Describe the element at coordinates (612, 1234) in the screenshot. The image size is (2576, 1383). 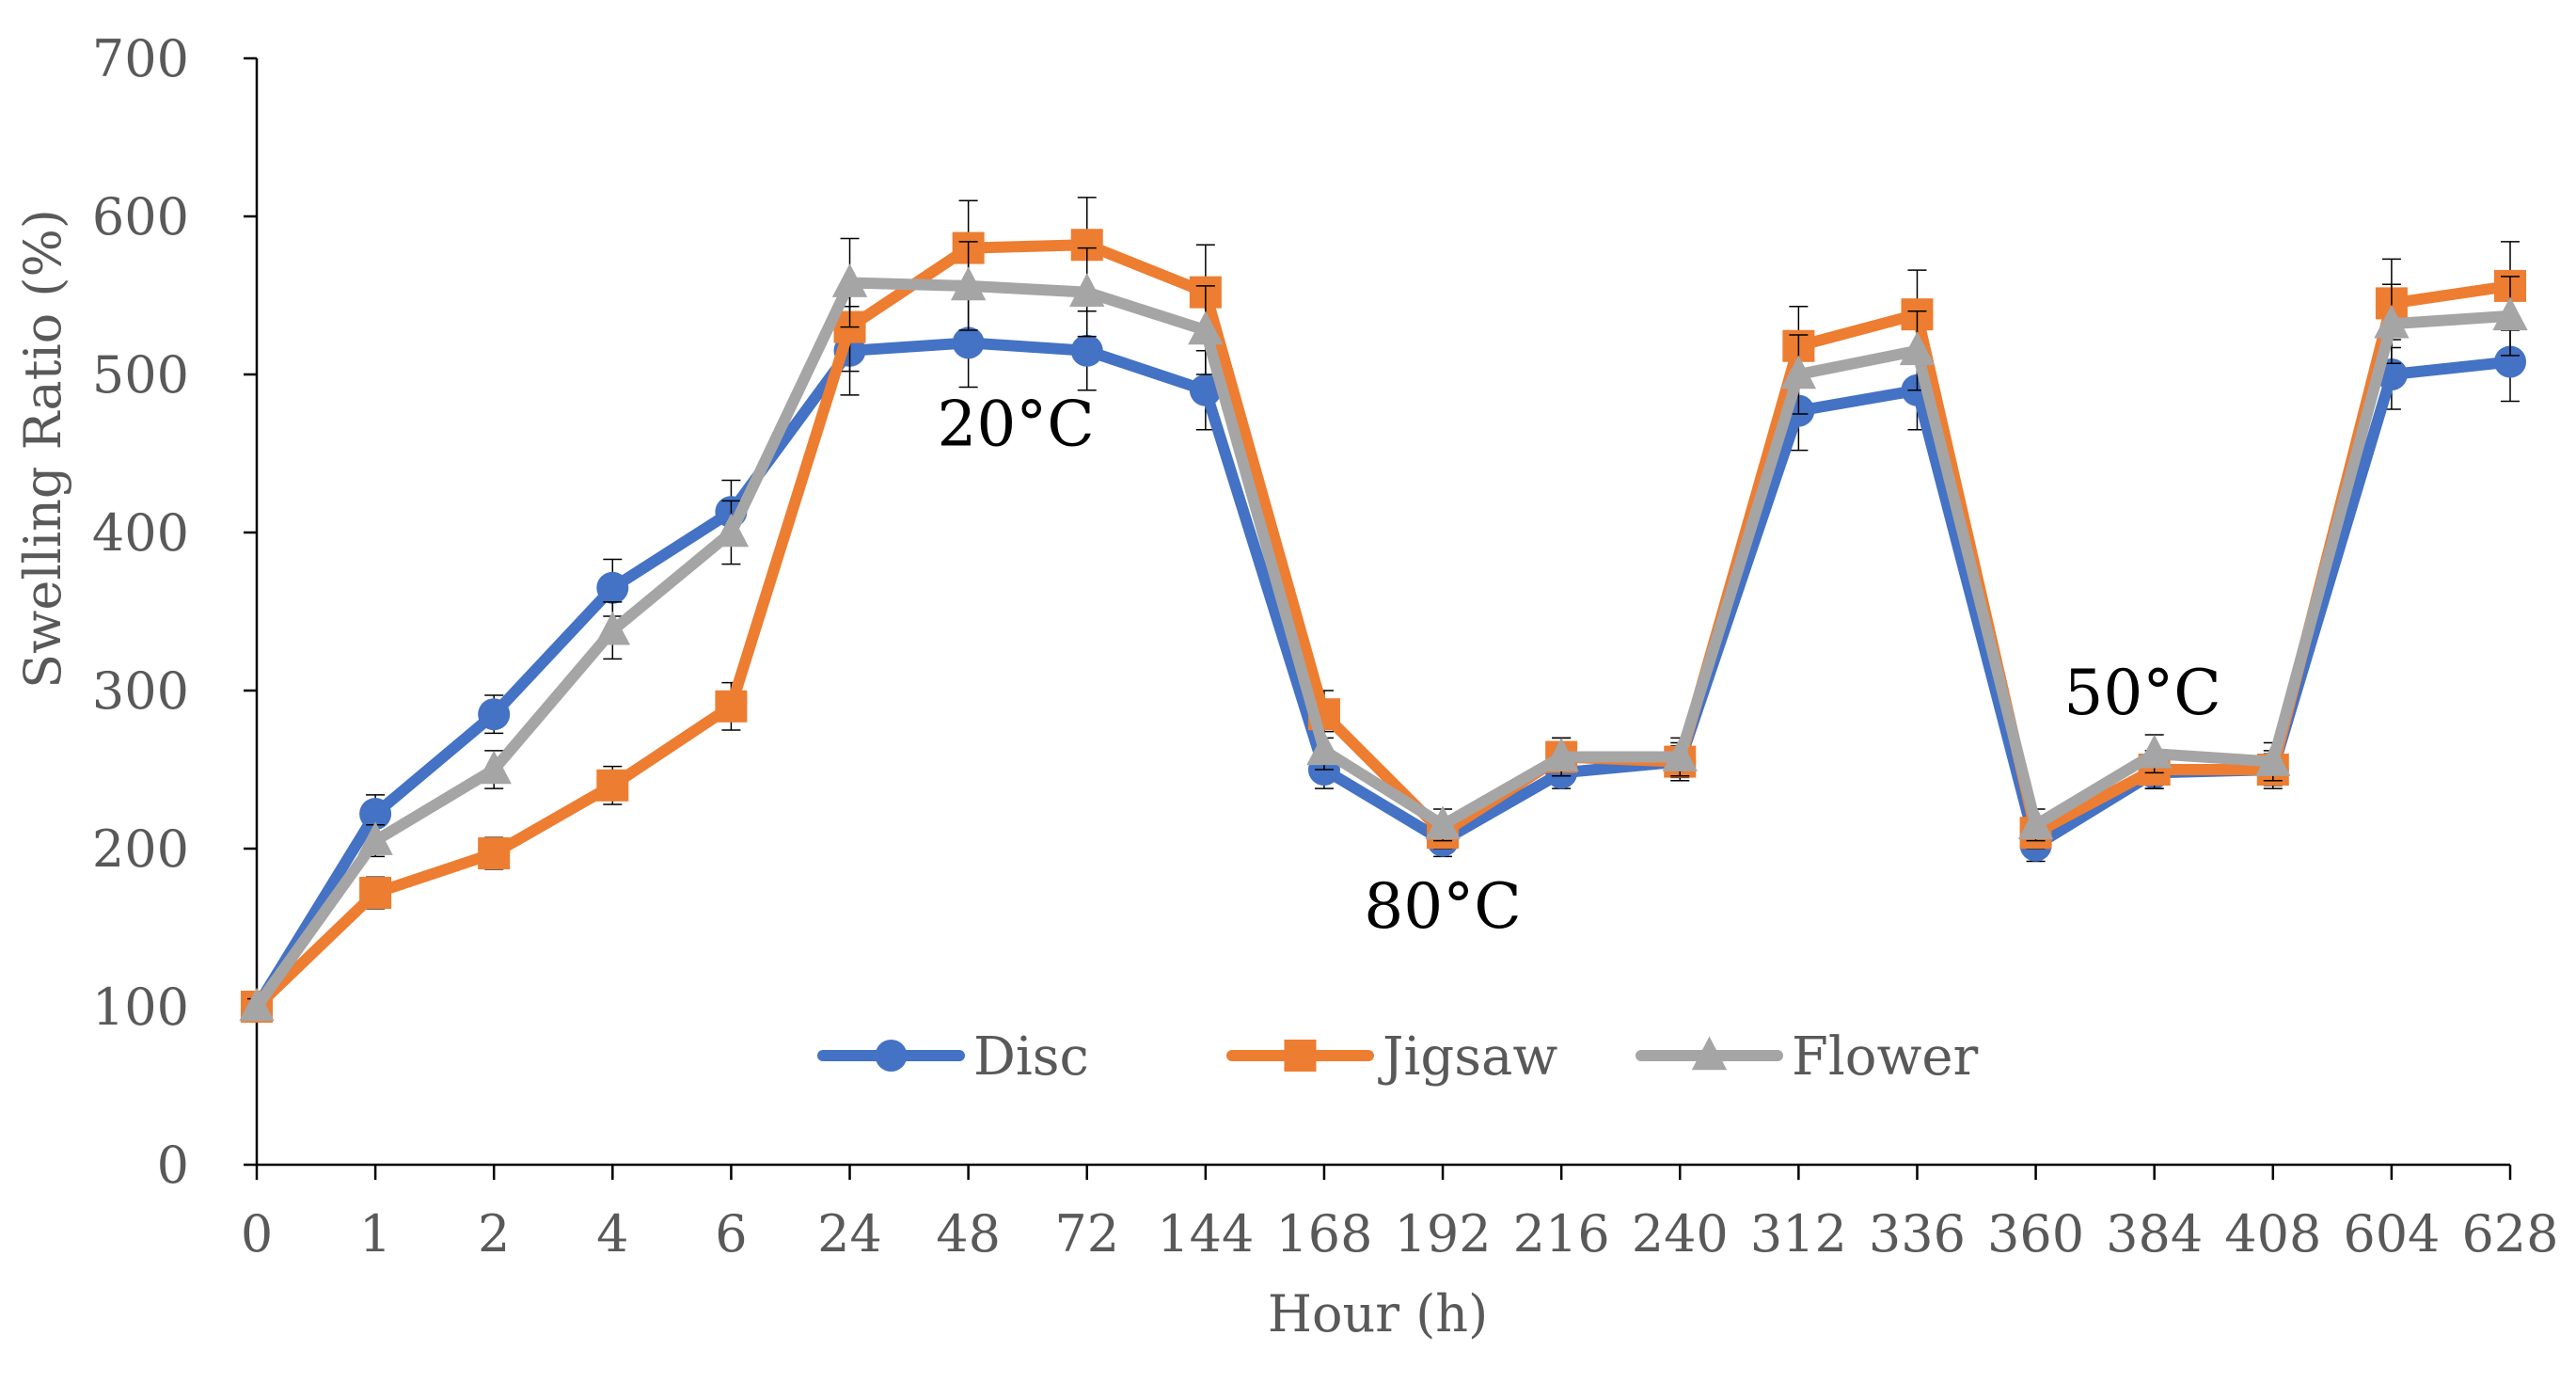
I see `x-tick-label: 4` at that location.